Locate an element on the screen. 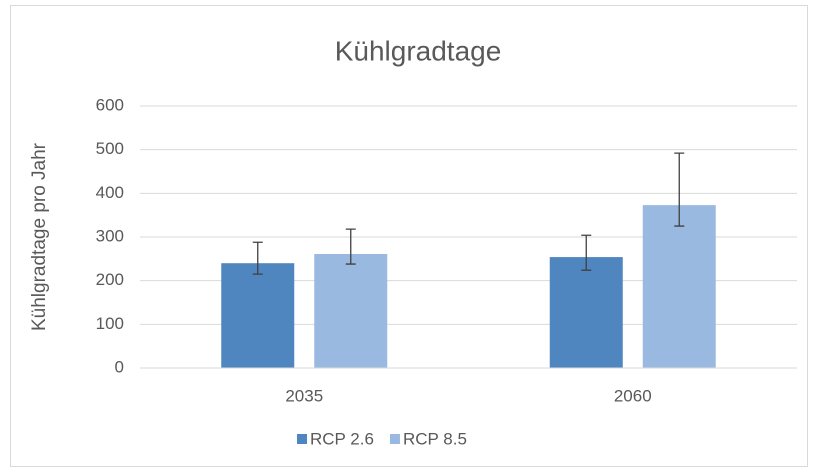 The height and width of the screenshot is (475, 814). legend-label: RCP 8.5 is located at coordinates (435, 438).